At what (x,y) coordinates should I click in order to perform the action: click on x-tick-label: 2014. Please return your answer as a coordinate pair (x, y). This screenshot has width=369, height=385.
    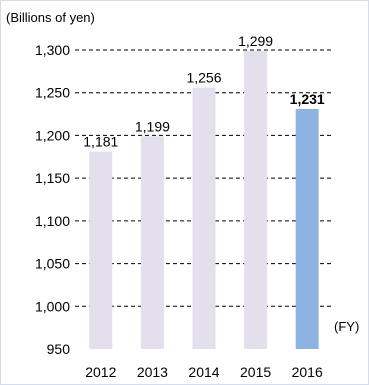
    Looking at the image, I should click on (203, 372).